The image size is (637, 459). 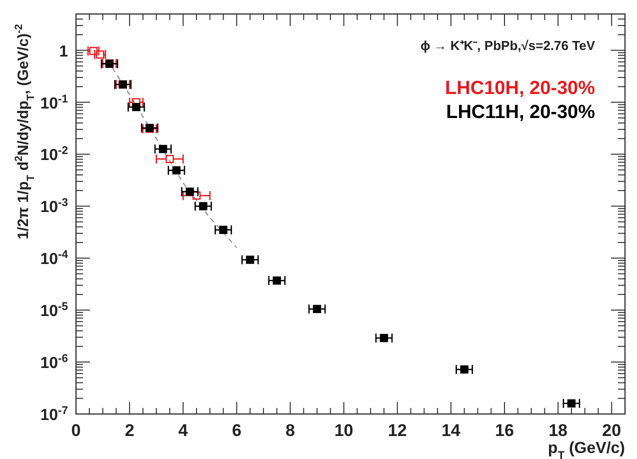 I want to click on x-tick-label: 8, so click(x=290, y=430).